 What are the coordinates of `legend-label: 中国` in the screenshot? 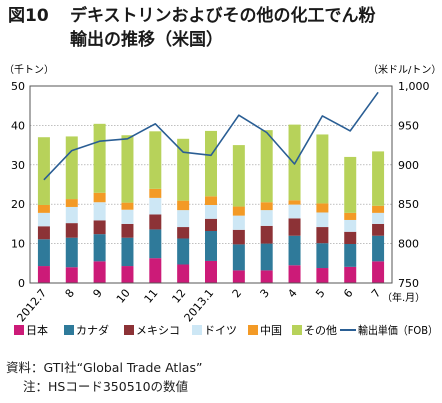 It's located at (271, 330).